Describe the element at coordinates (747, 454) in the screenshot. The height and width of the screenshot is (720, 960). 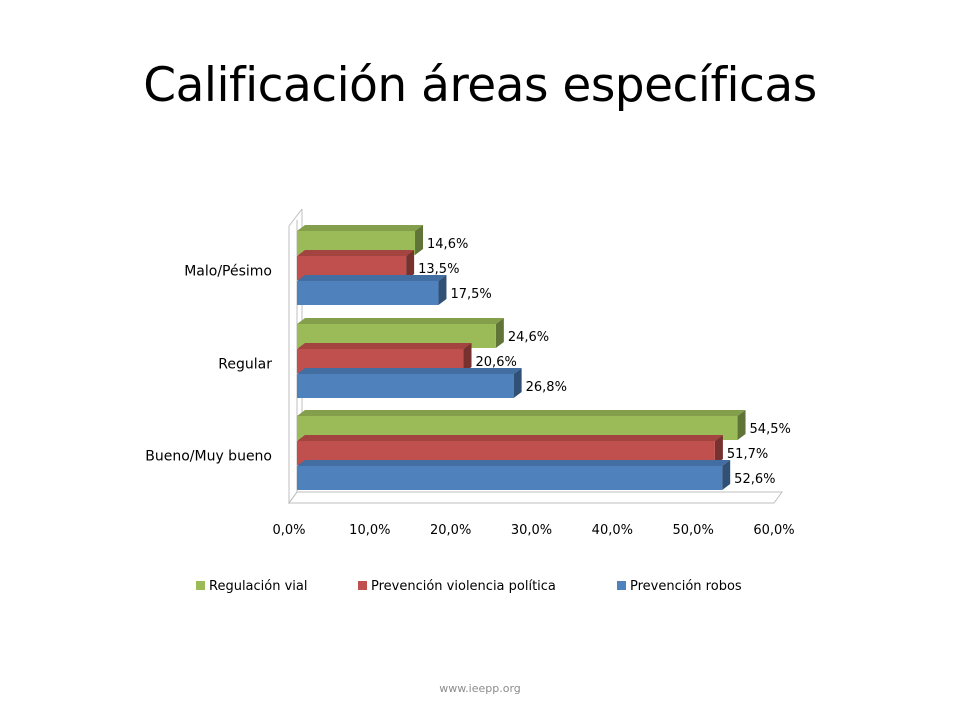
I see `data-label: 51,7%` at that location.